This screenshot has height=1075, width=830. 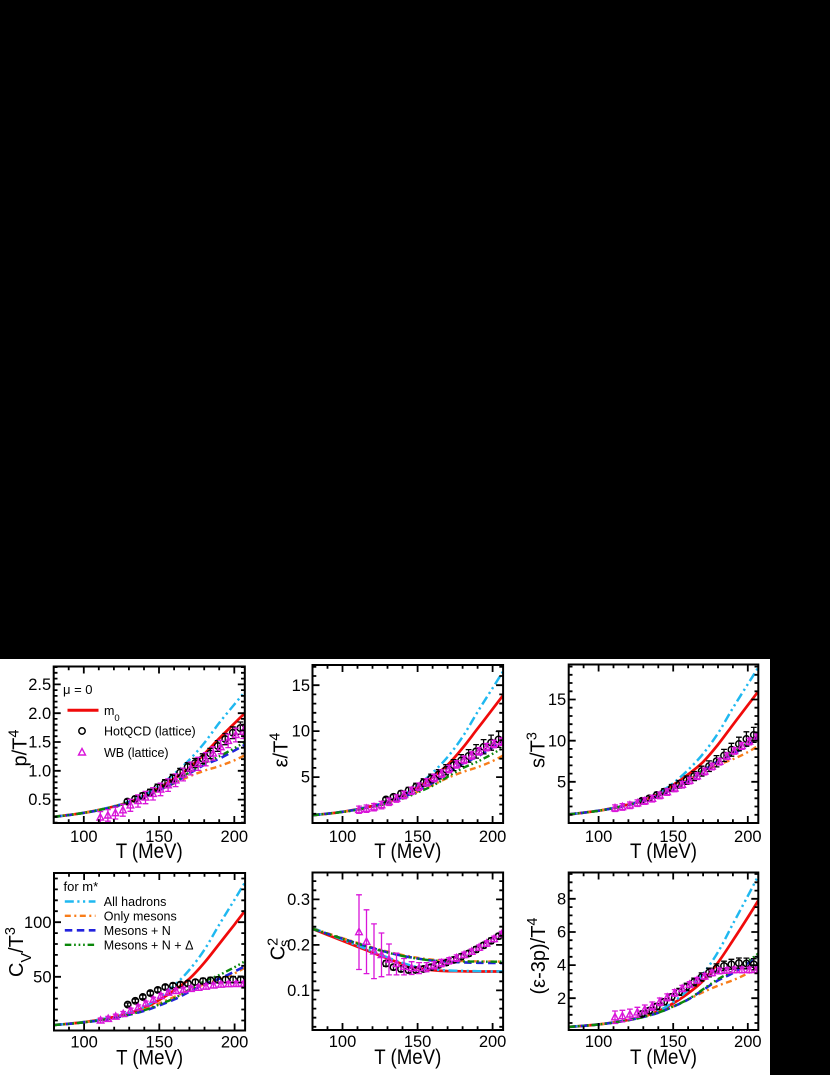 I want to click on svg-text: 0.3, so click(x=298, y=900).